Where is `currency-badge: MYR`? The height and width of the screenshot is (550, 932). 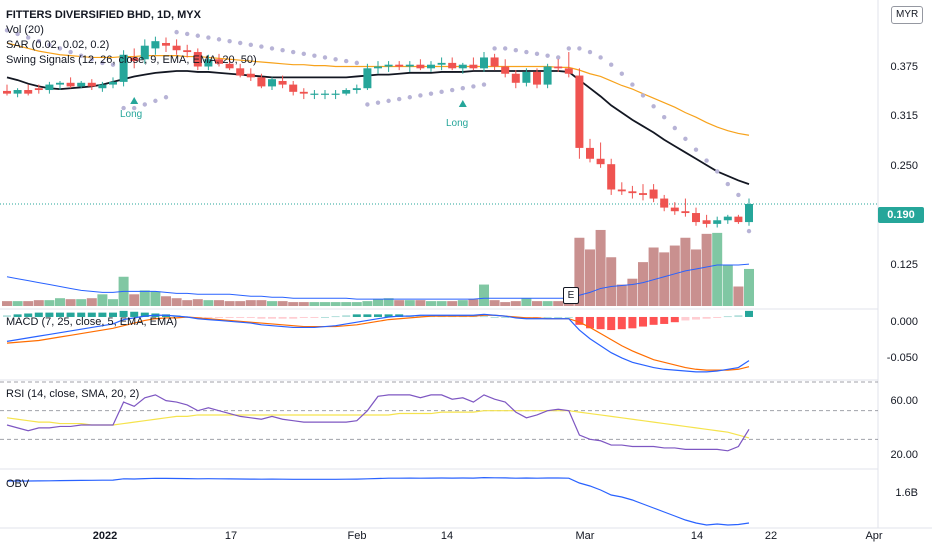
currency-badge: MYR is located at coordinates (907, 15).